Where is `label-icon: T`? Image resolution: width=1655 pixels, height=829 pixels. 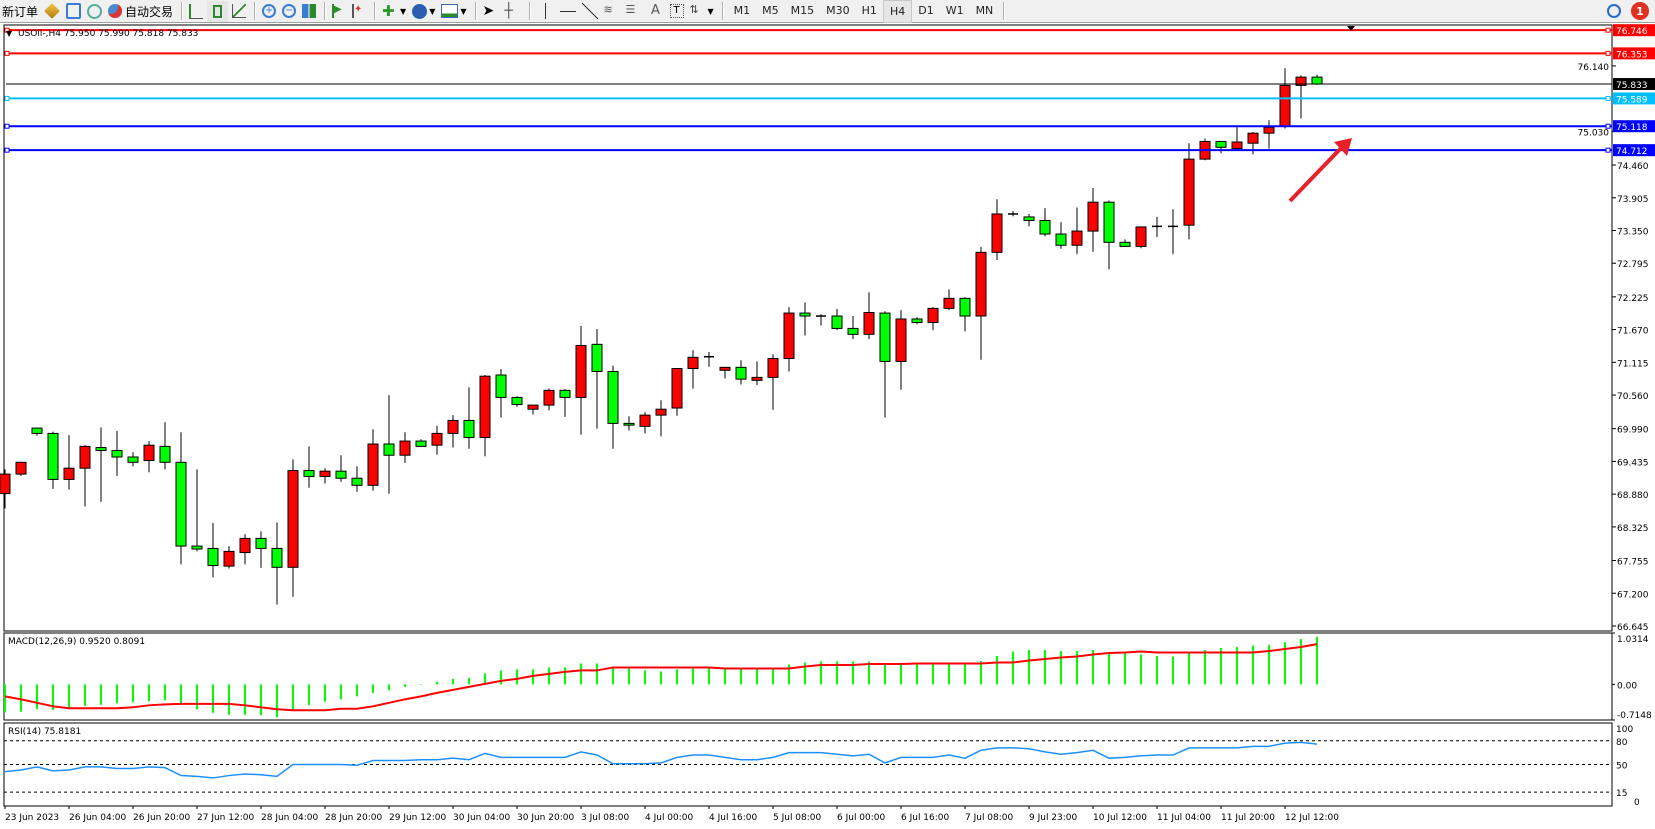
label-icon: T is located at coordinates (676, 11).